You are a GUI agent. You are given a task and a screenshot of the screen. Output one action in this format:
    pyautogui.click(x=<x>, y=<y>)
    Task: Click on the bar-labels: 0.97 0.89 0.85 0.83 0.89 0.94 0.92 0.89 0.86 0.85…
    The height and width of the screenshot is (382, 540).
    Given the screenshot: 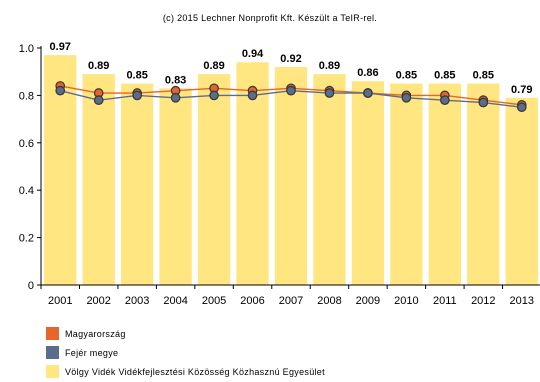 What is the action you would take?
    pyautogui.click(x=291, y=68)
    